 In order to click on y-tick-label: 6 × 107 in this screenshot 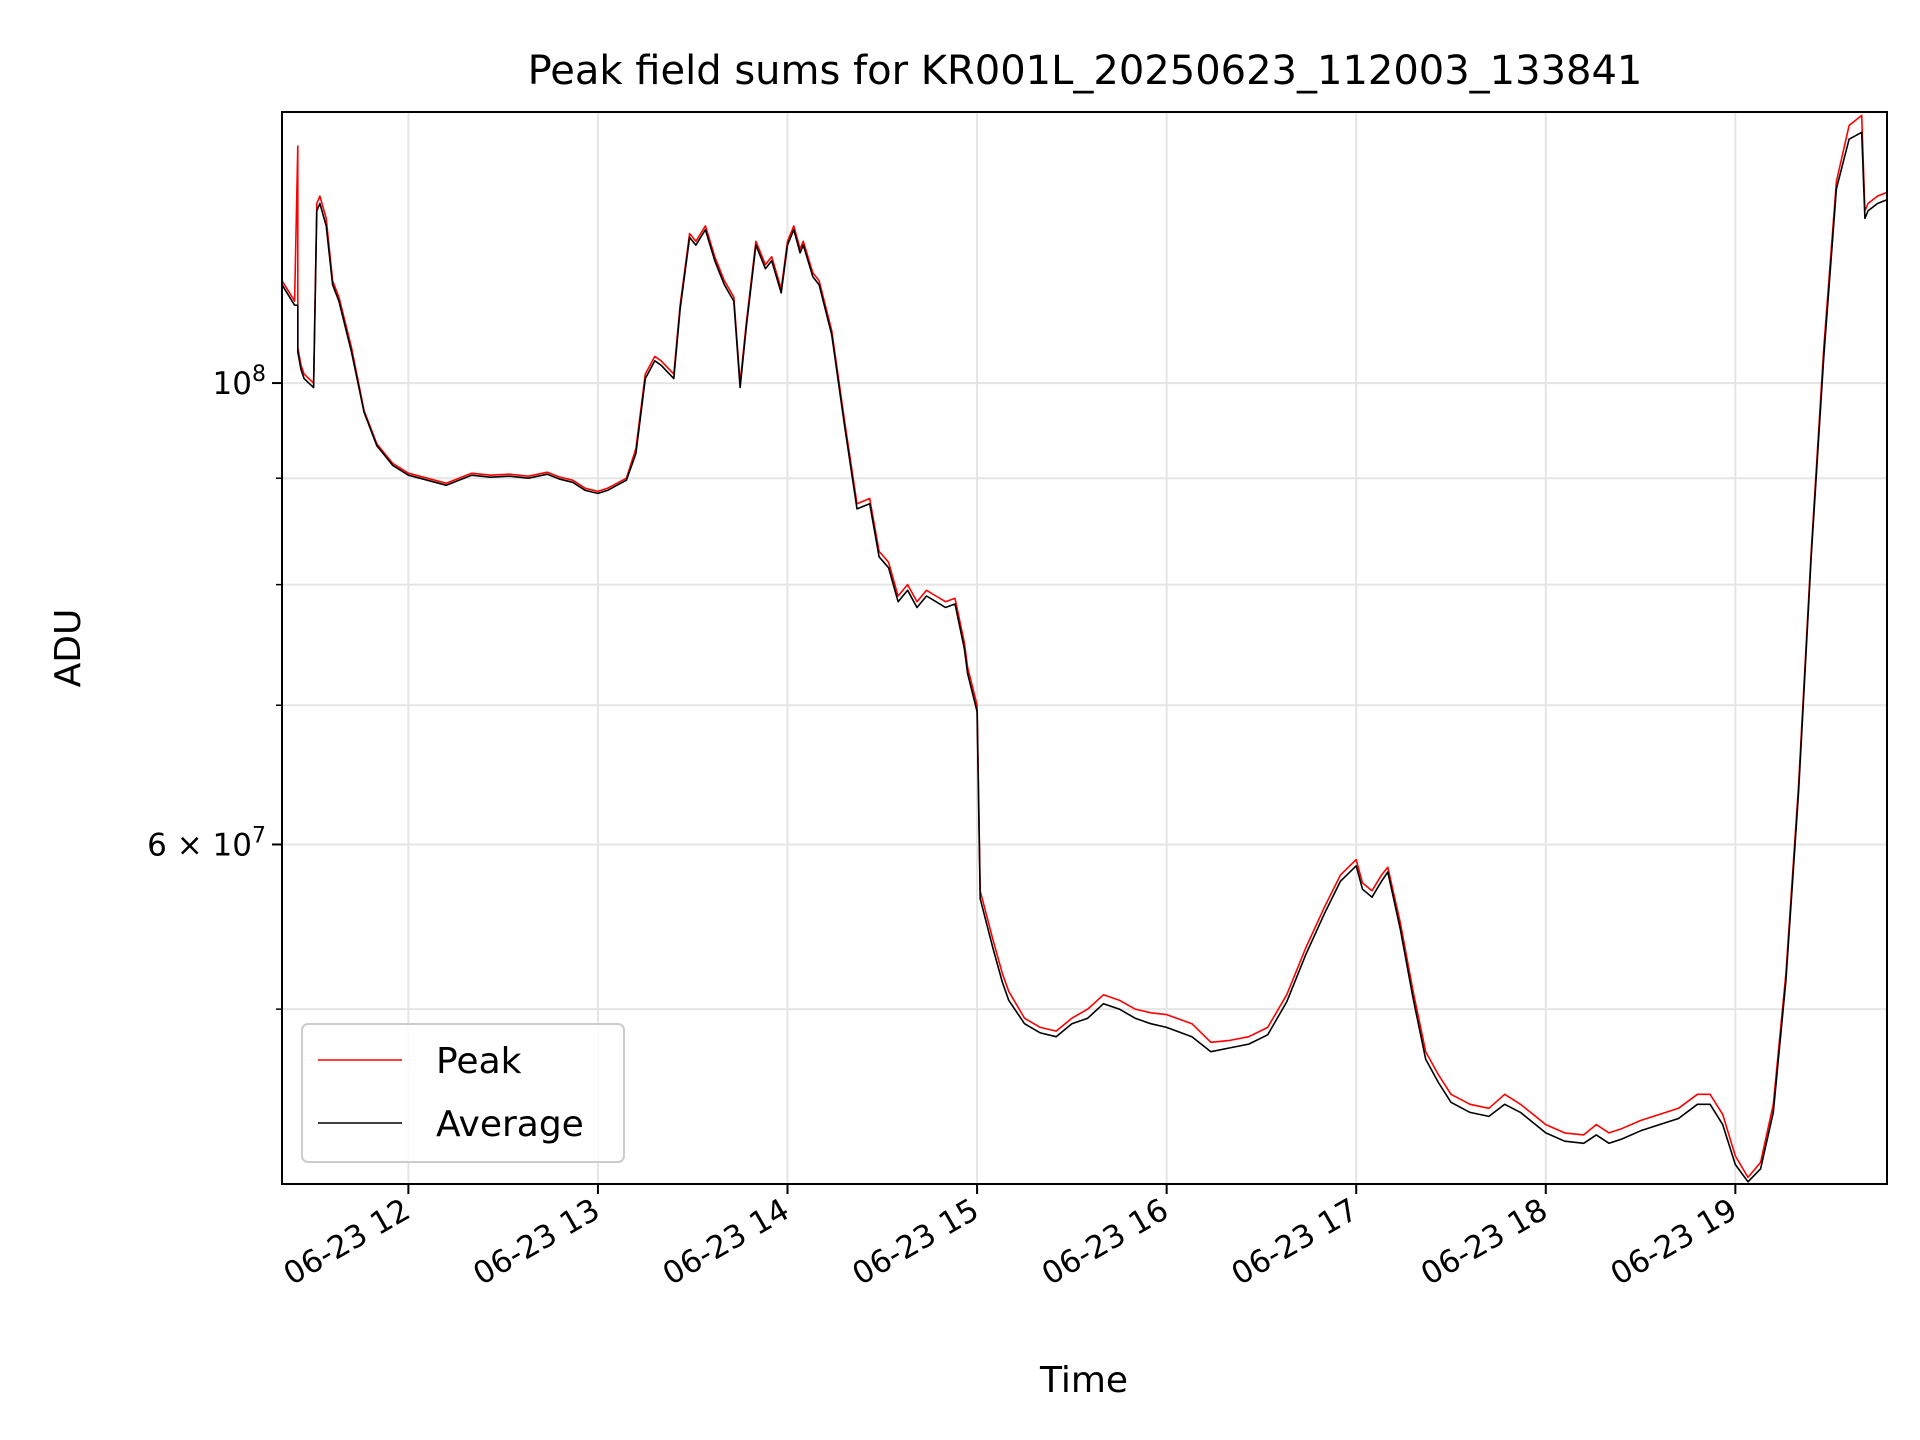, I will do `click(206, 843)`.